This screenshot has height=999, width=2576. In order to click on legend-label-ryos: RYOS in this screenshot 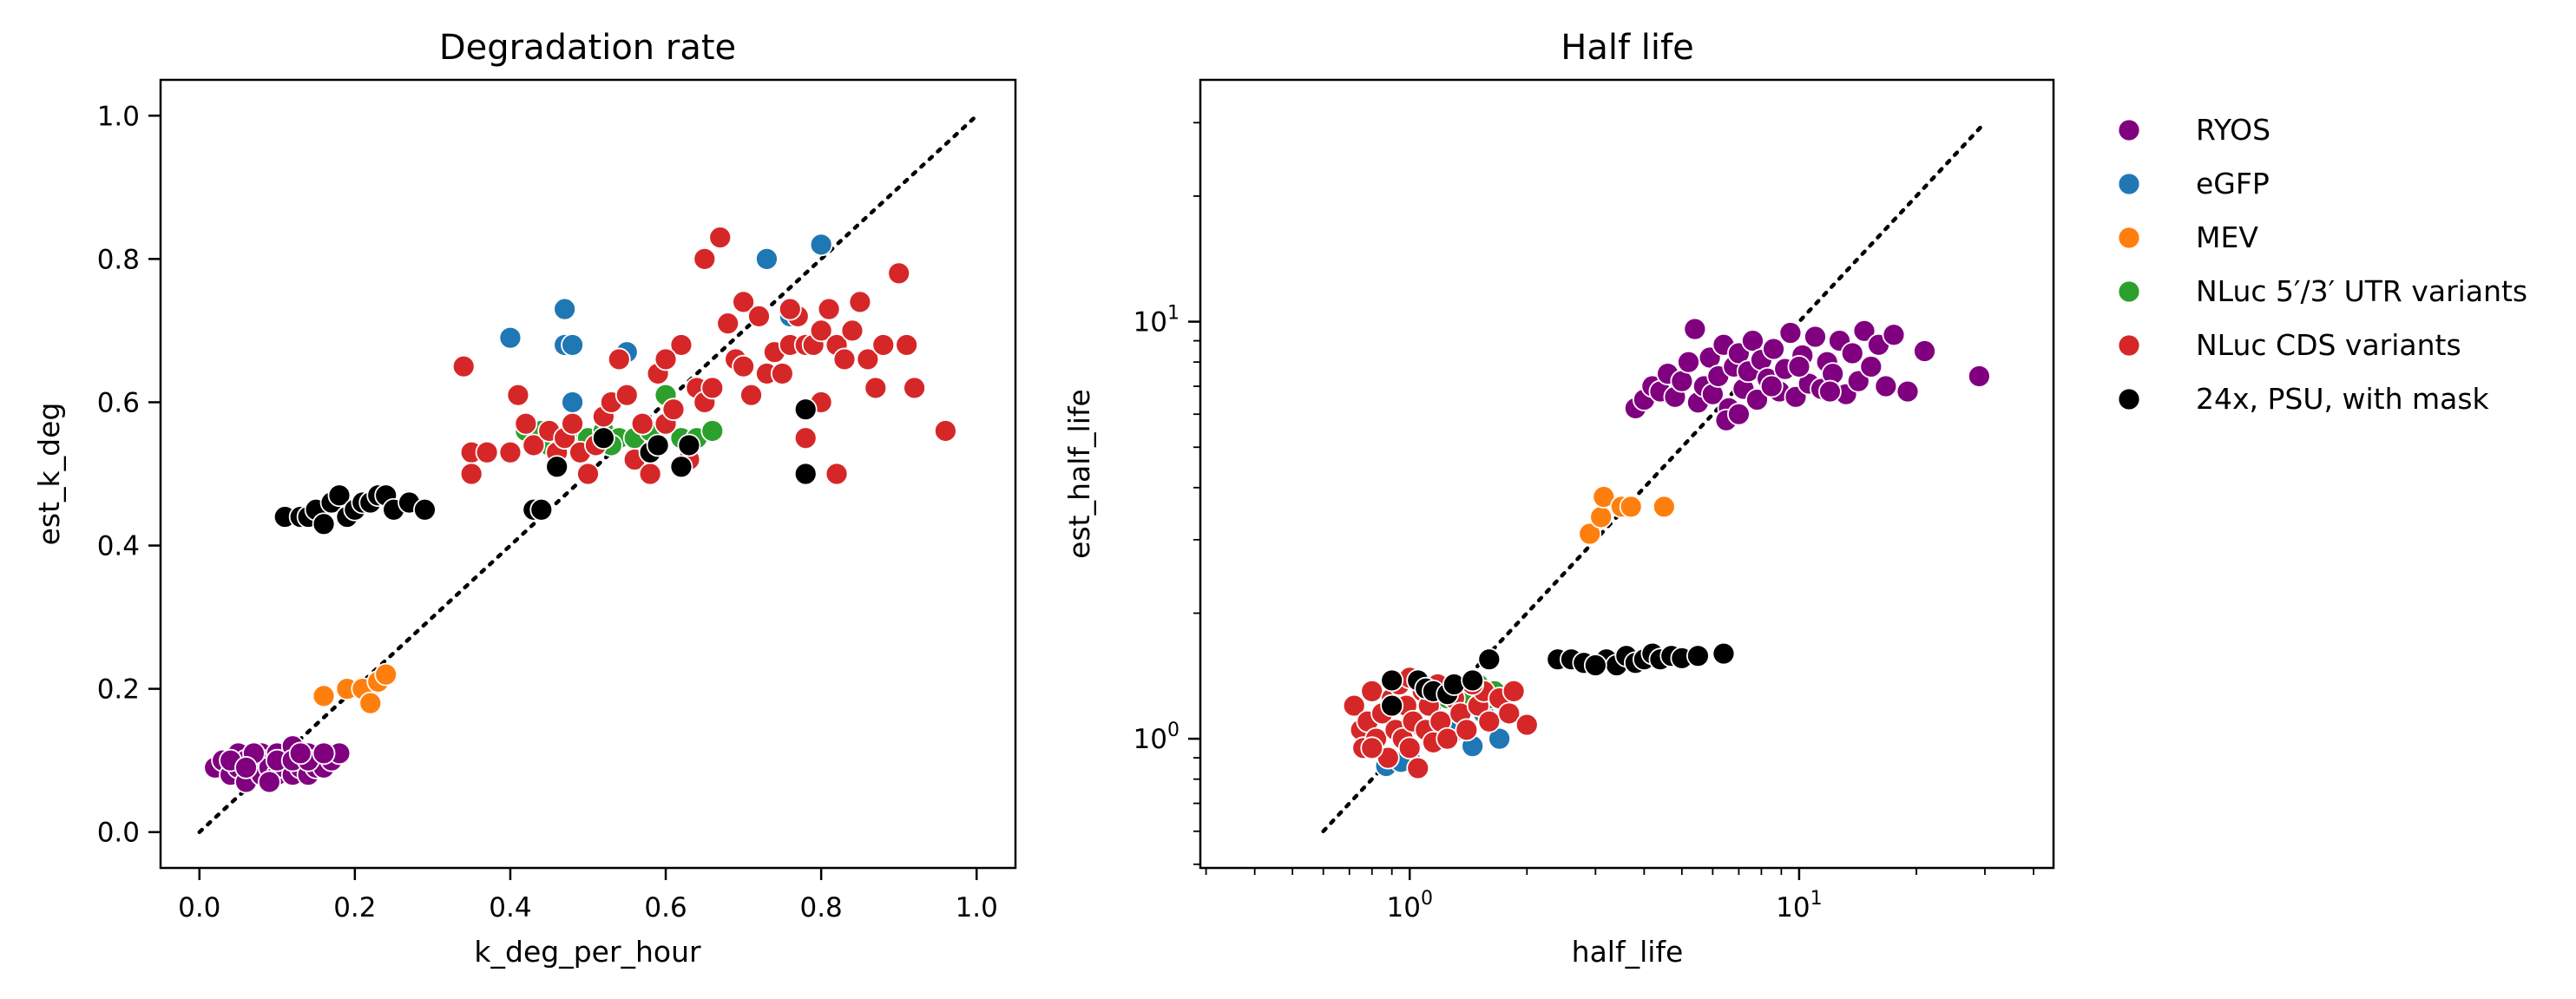, I will do `click(2233, 130)`.